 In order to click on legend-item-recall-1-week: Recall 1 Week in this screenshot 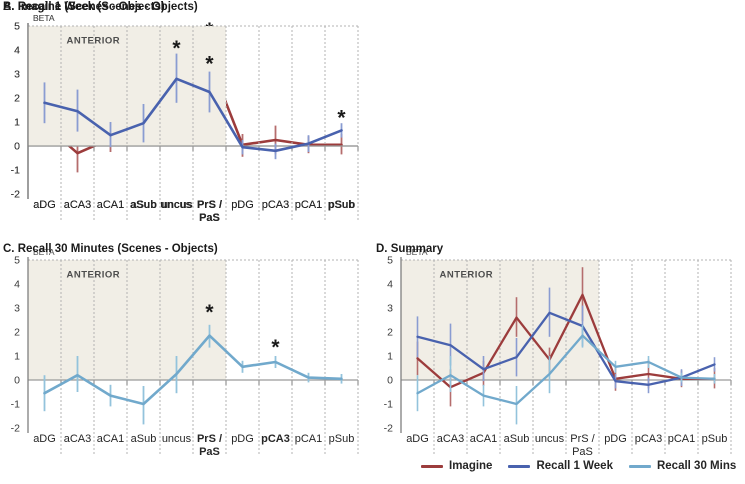, I will do `click(560, 466)`.